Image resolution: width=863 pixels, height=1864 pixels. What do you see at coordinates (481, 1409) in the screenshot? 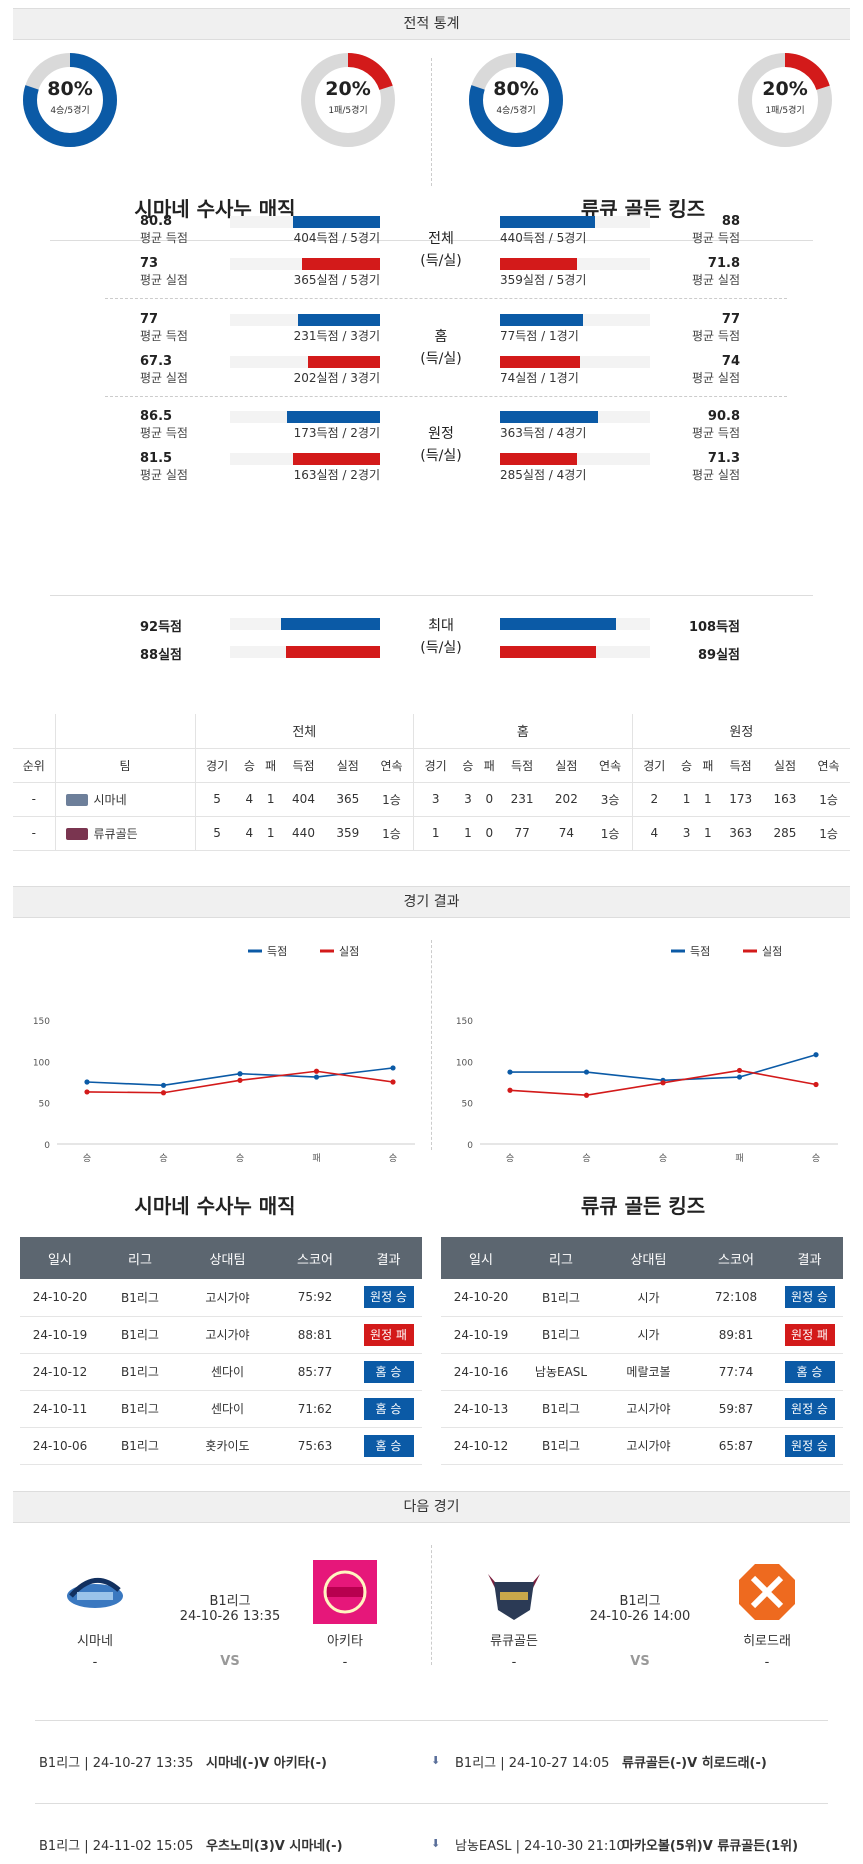
I see `table-cell: 24-10-13` at bounding box center [481, 1409].